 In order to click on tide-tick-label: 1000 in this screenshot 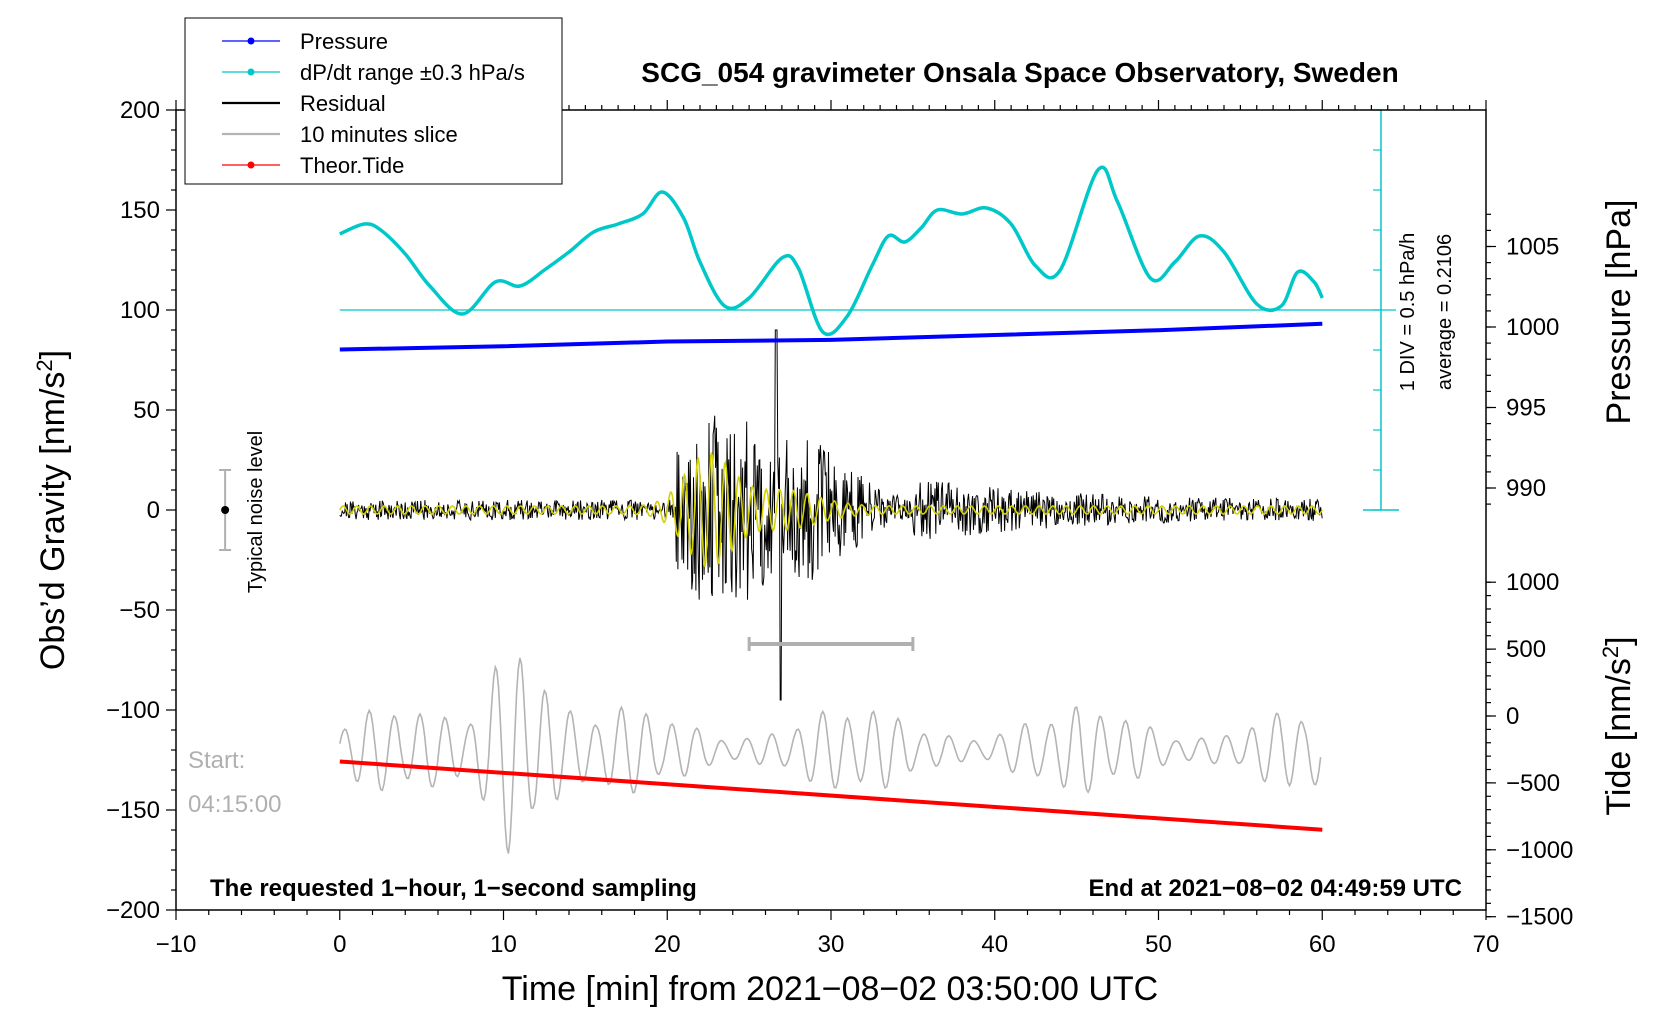, I will do `click(1532, 582)`.